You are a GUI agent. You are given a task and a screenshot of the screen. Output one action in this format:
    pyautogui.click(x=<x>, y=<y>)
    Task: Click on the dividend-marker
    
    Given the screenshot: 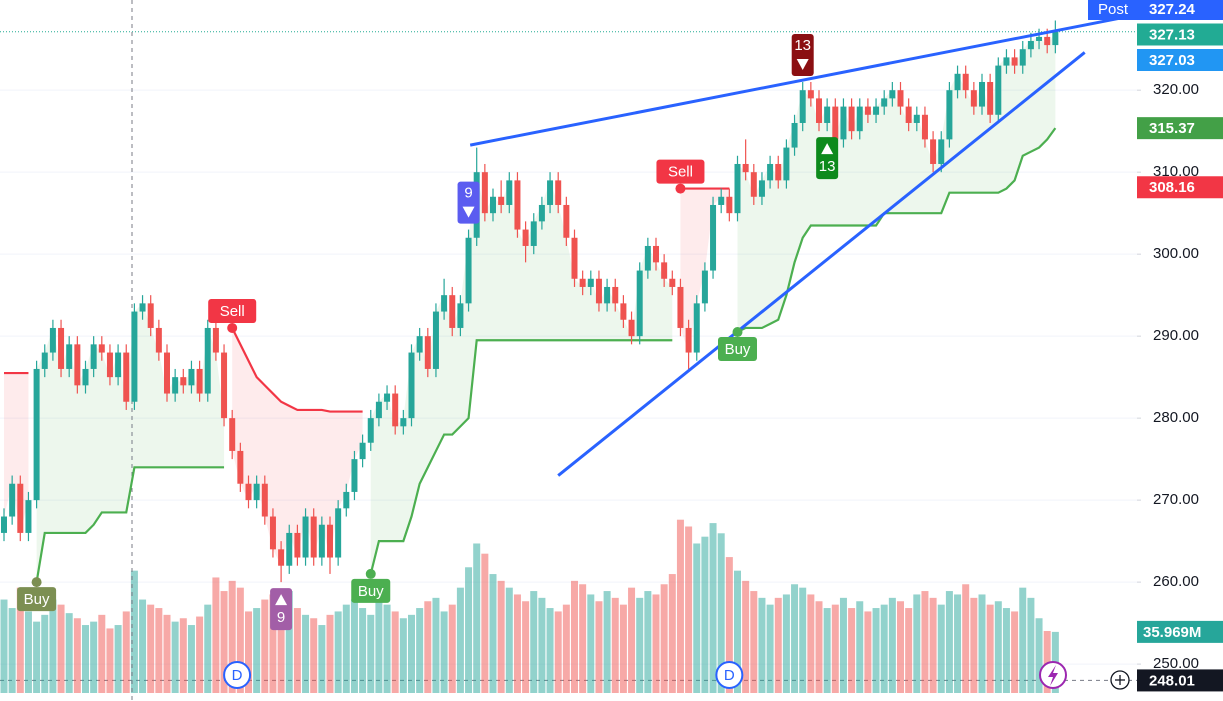 What is the action you would take?
    pyautogui.click(x=237, y=675)
    